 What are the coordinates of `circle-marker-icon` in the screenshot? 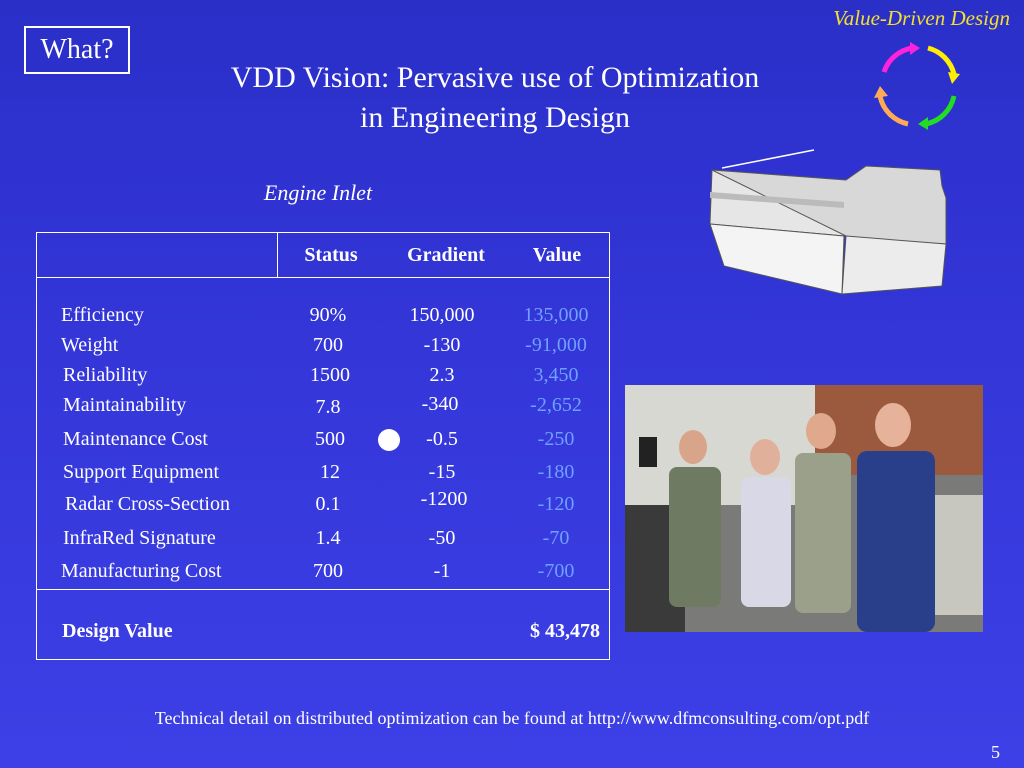 It's located at (389, 440).